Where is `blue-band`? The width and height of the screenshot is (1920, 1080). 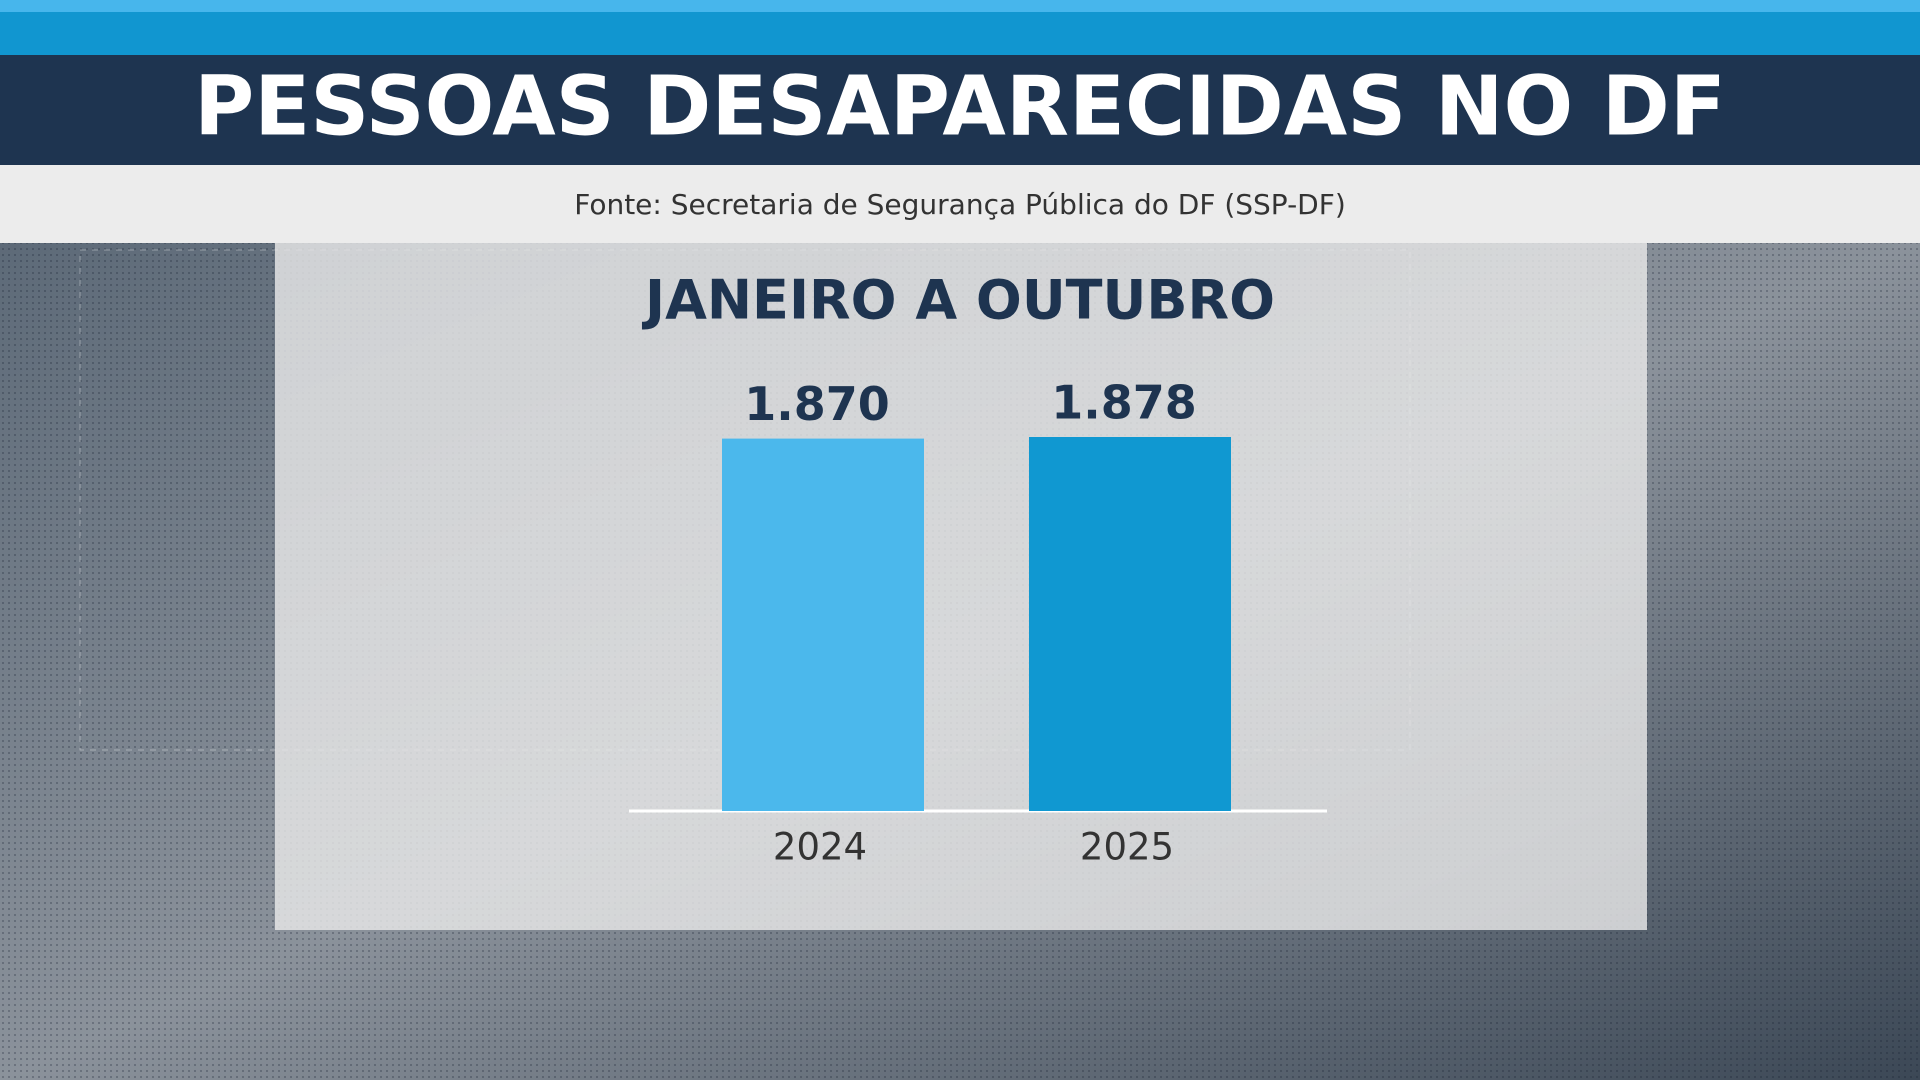 blue-band is located at coordinates (960, 33).